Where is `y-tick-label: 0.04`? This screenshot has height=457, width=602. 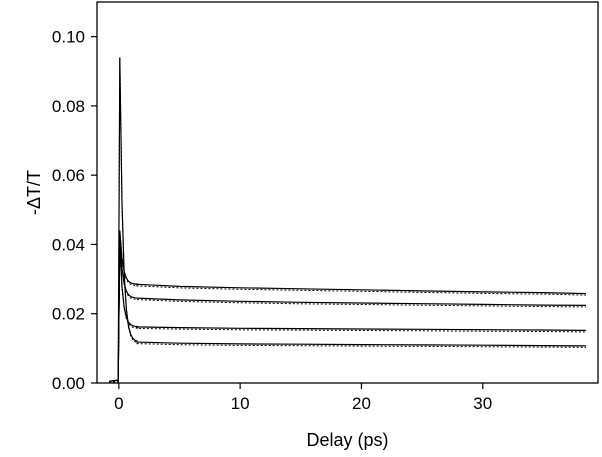
y-tick-label: 0.04 is located at coordinates (68, 244).